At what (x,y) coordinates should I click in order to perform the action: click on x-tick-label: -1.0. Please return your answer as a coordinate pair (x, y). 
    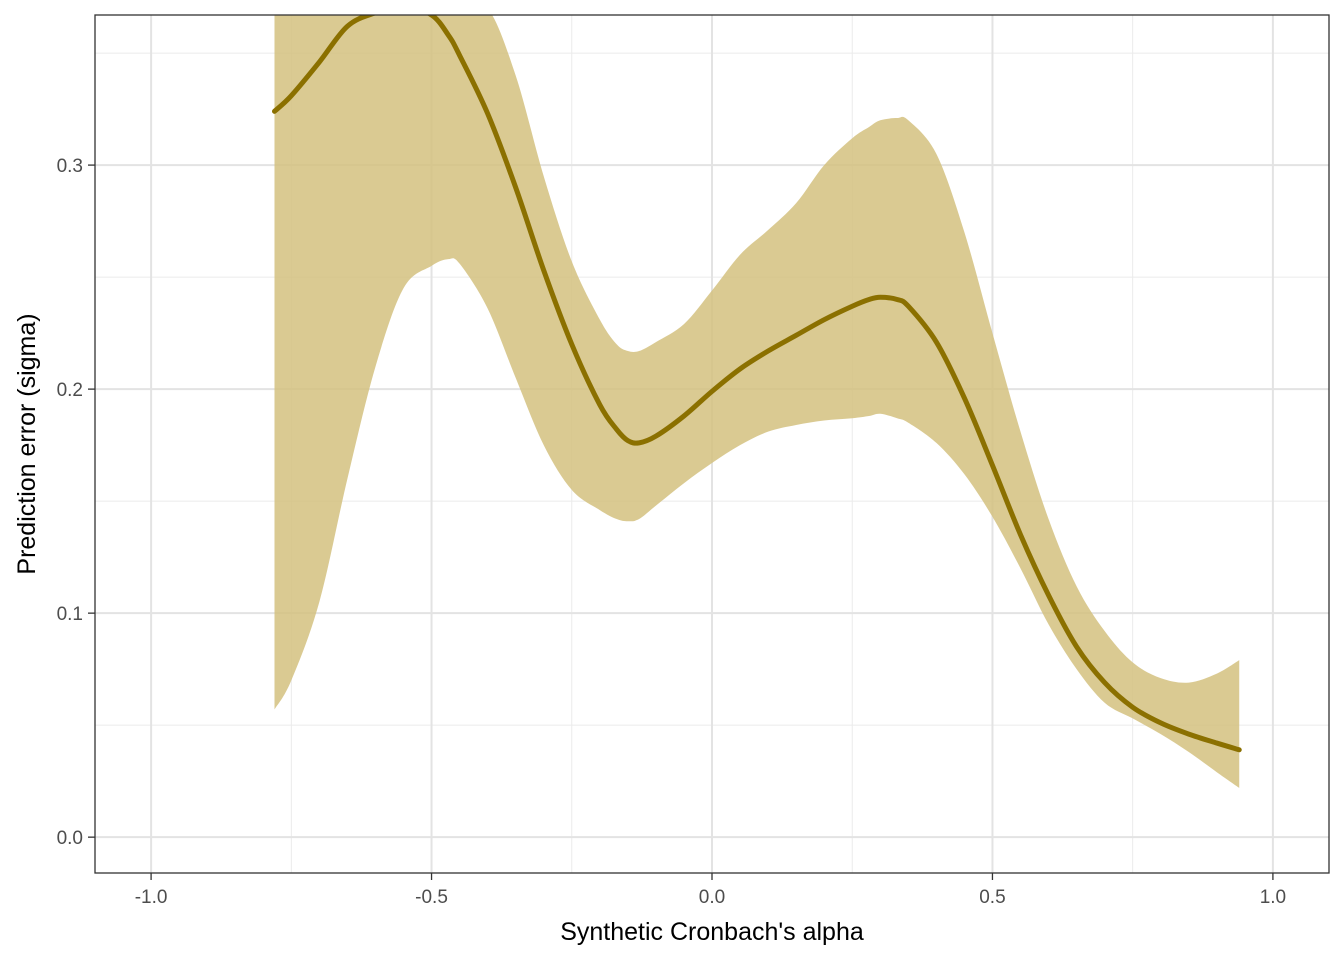
    Looking at the image, I should click on (151, 897).